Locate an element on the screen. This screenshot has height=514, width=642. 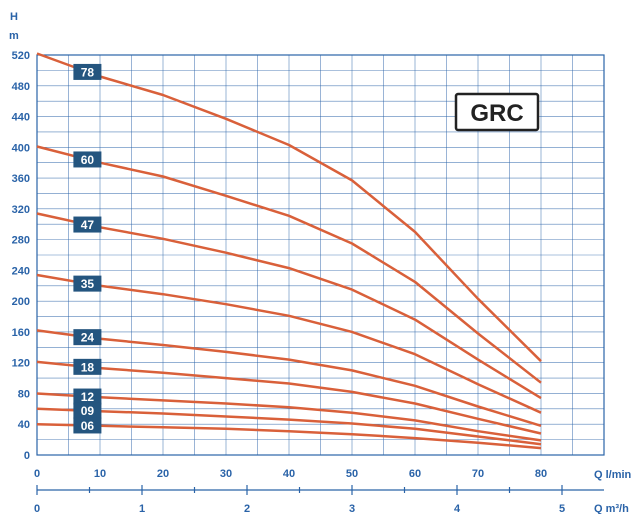
curve-label-24: 24 is located at coordinates (87, 337).